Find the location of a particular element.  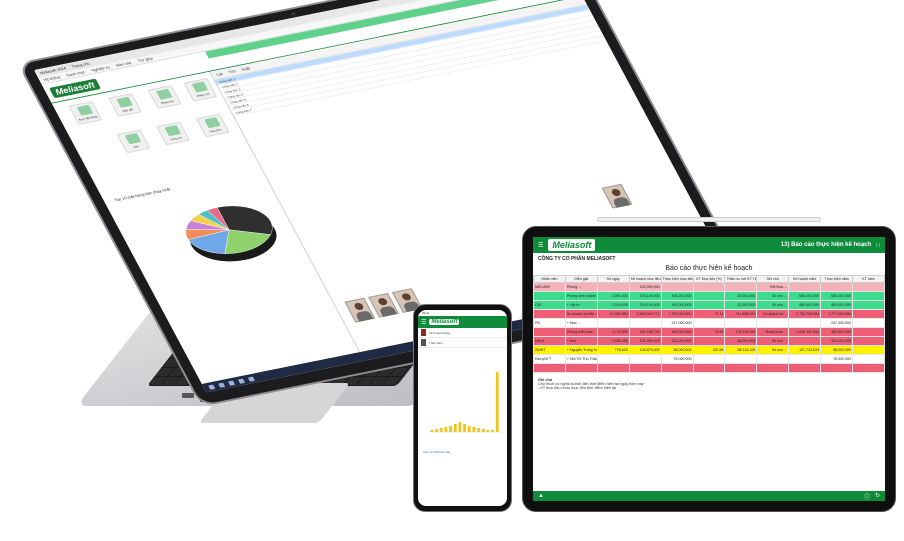

pie-chart is located at coordinates (231, 230).